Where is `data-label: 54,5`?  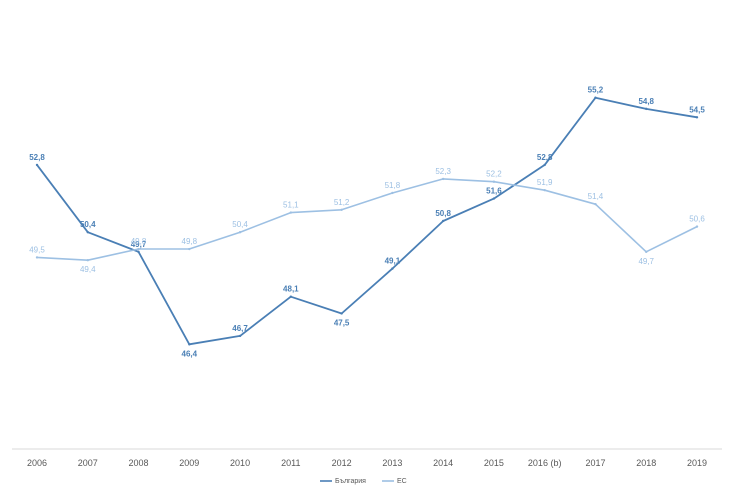
data-label: 54,5 is located at coordinates (697, 109).